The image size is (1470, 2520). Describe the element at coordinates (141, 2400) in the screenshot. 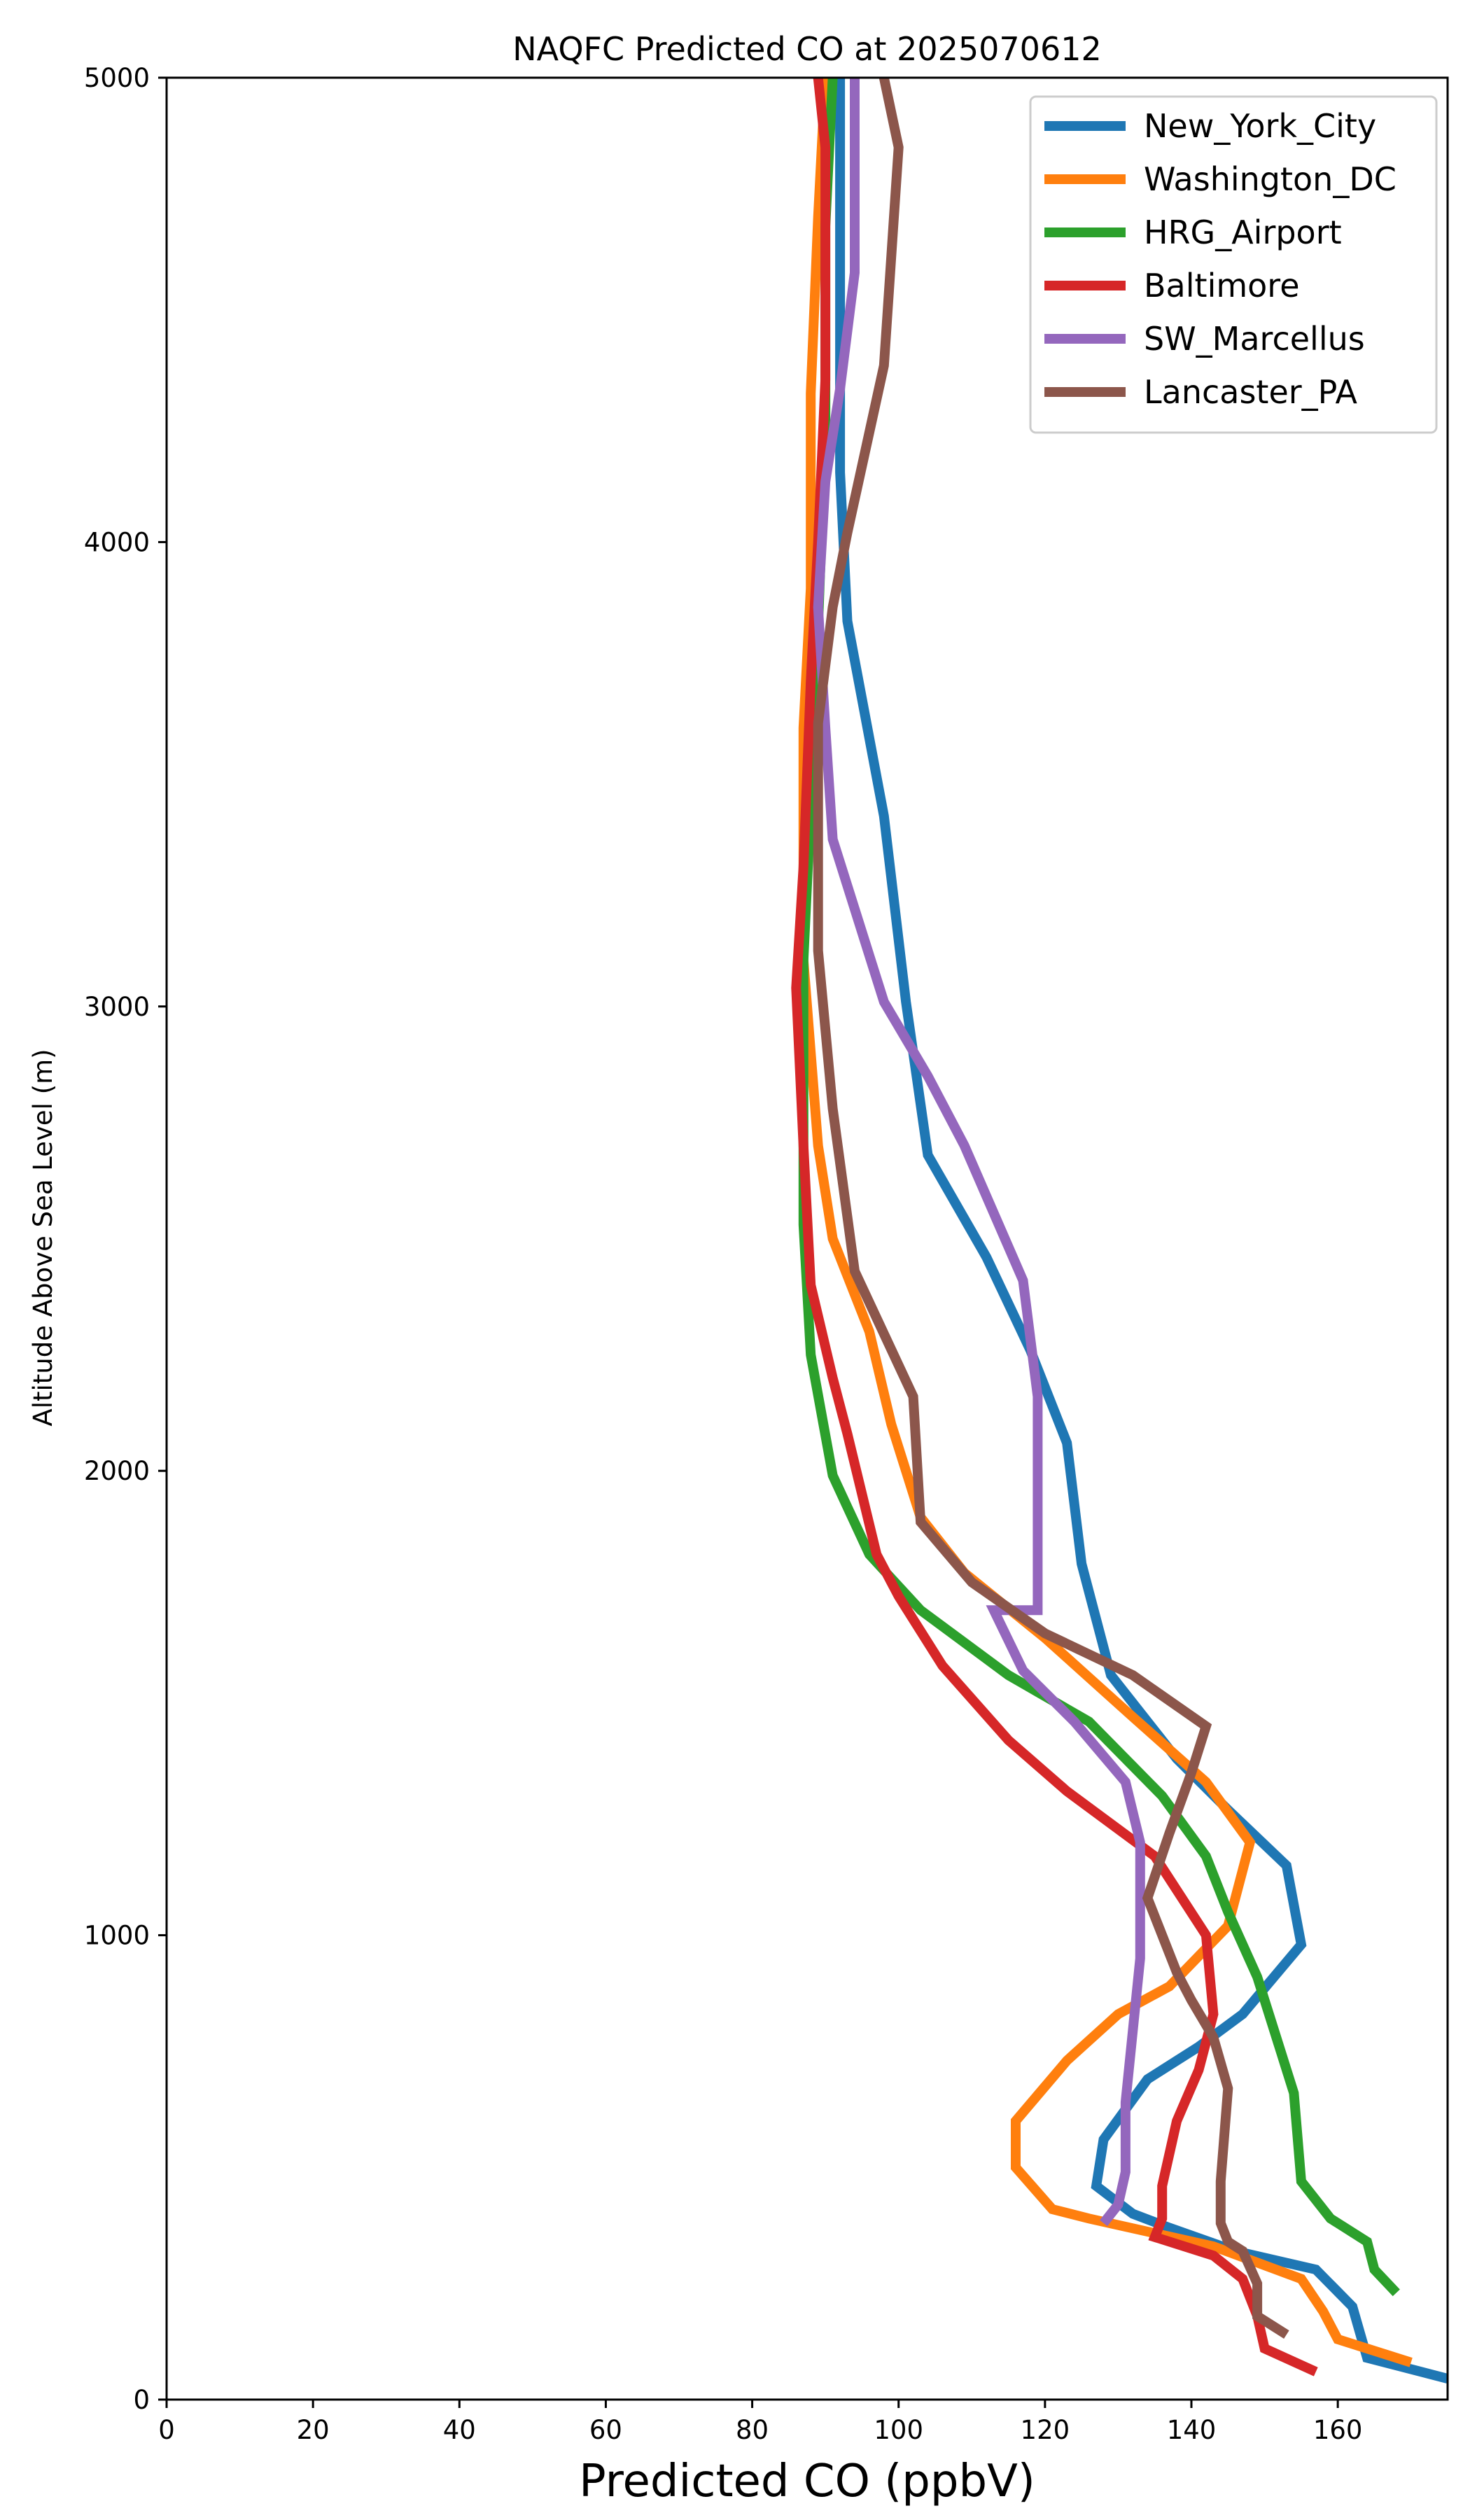

I see `y-tick-label: 0` at that location.